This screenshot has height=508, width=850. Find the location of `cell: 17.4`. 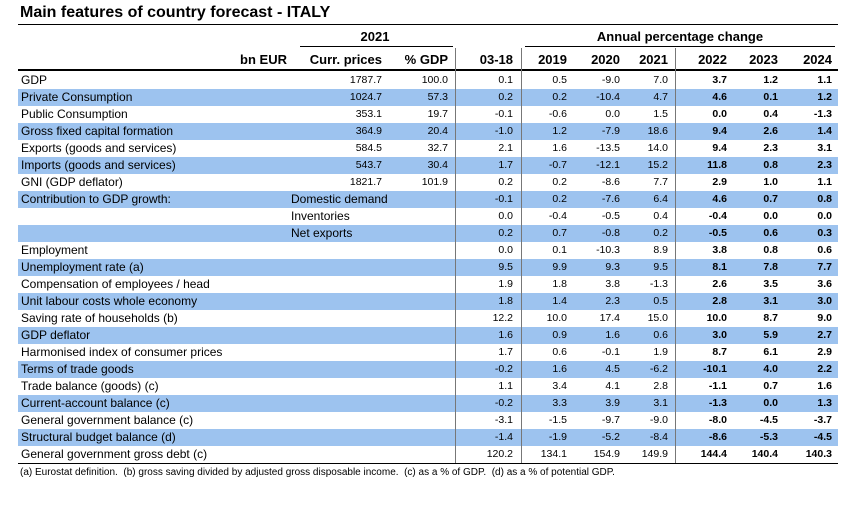

cell: 17.4 is located at coordinates (609, 318).